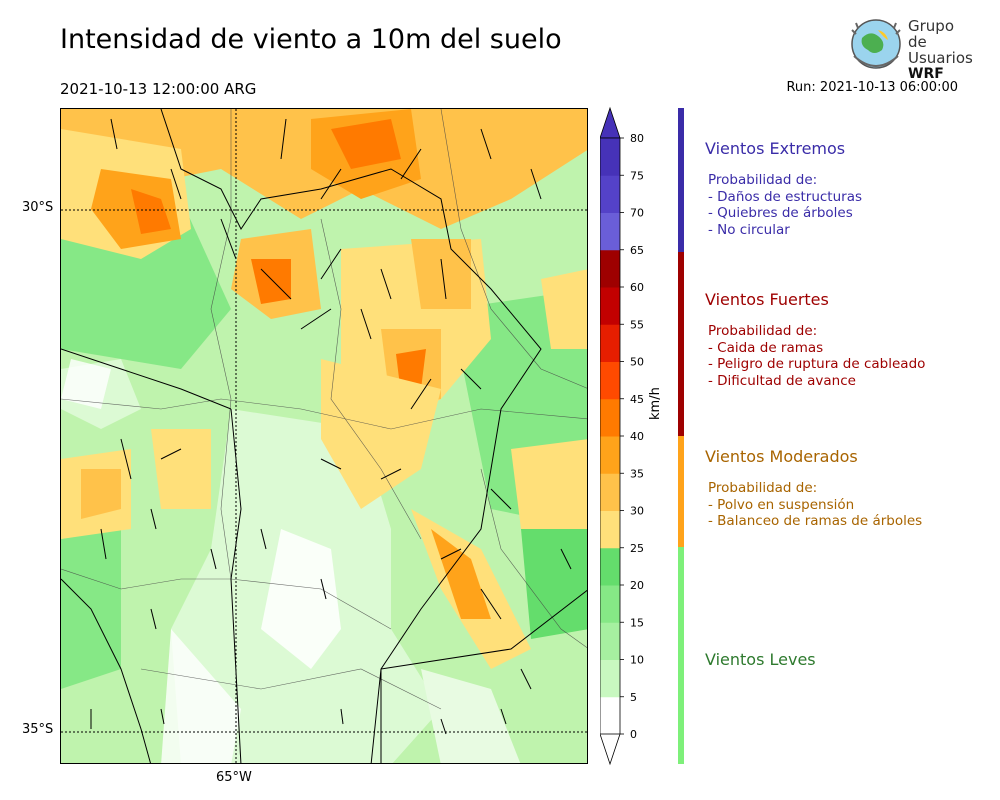 Image resolution: width=1000 pixels, height=800 pixels. Describe the element at coordinates (633, 734) in the screenshot. I see `colorbar-tick-label: 0` at that location.